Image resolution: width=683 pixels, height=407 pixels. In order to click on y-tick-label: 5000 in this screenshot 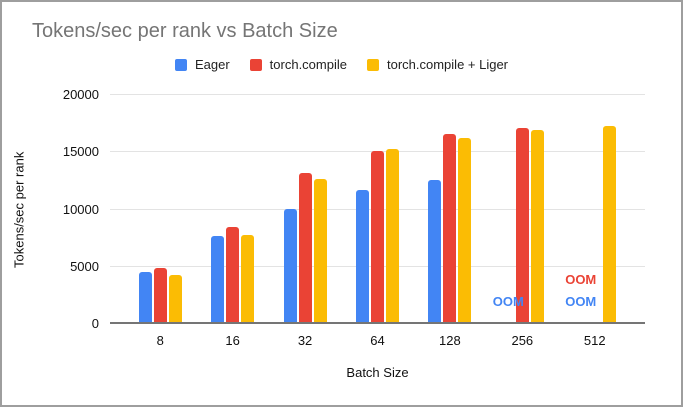, I will do `click(84, 266)`.